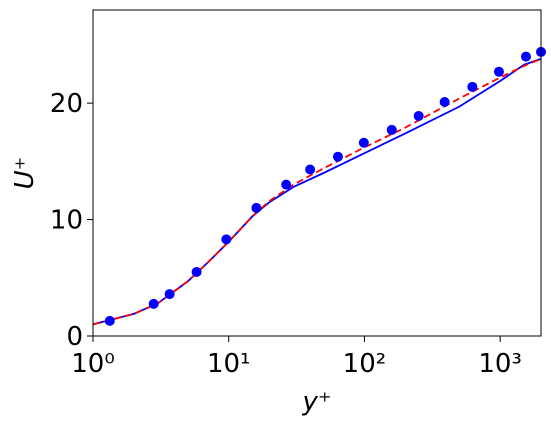  I want to click on y-axis-label: U⁺, so click(25, 173).